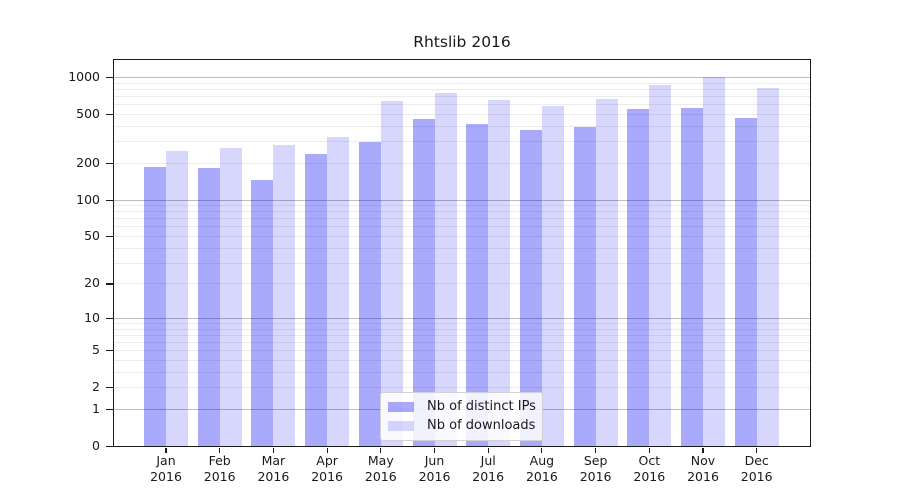 The image size is (900, 500). What do you see at coordinates (273, 468) in the screenshot?
I see `x-axis-label-mar: Mar 2016` at bounding box center [273, 468].